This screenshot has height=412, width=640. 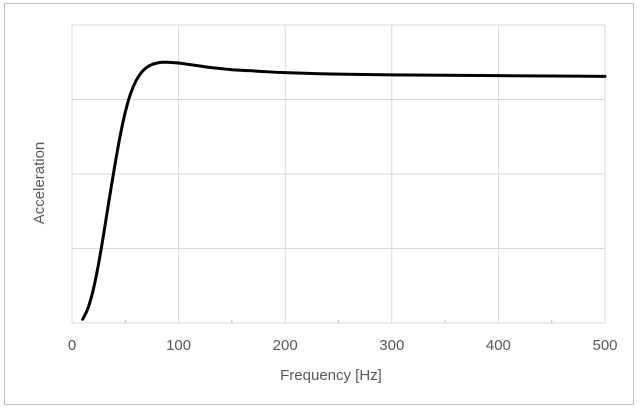 I want to click on x-tick-label: 200, so click(x=285, y=345).